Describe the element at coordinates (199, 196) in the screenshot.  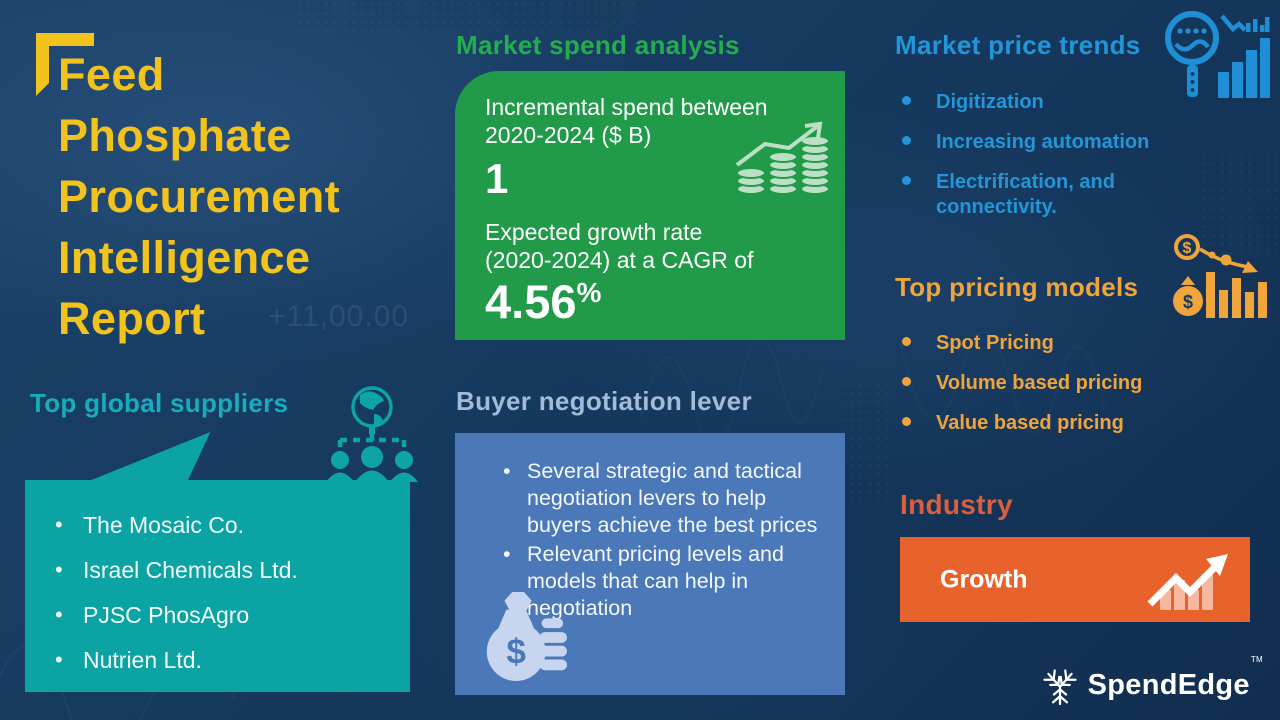
I see `title-line: Procurement` at that location.